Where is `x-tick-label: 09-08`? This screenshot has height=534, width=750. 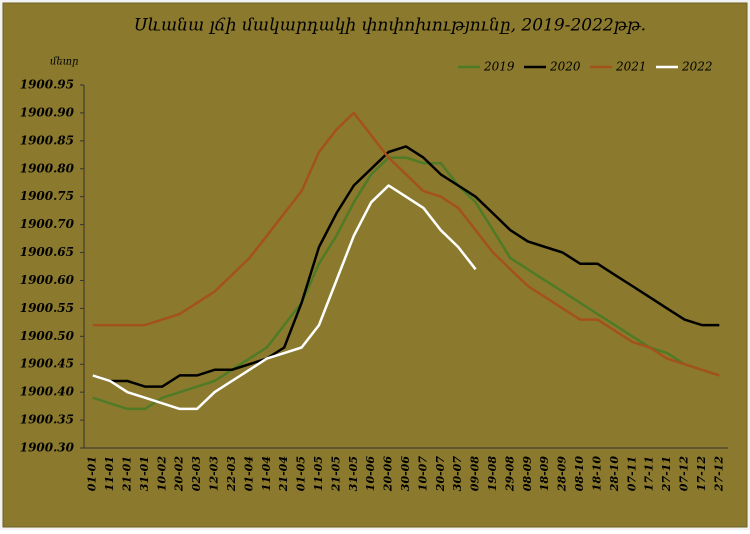
x-tick-label: 09-08 is located at coordinates (475, 474).